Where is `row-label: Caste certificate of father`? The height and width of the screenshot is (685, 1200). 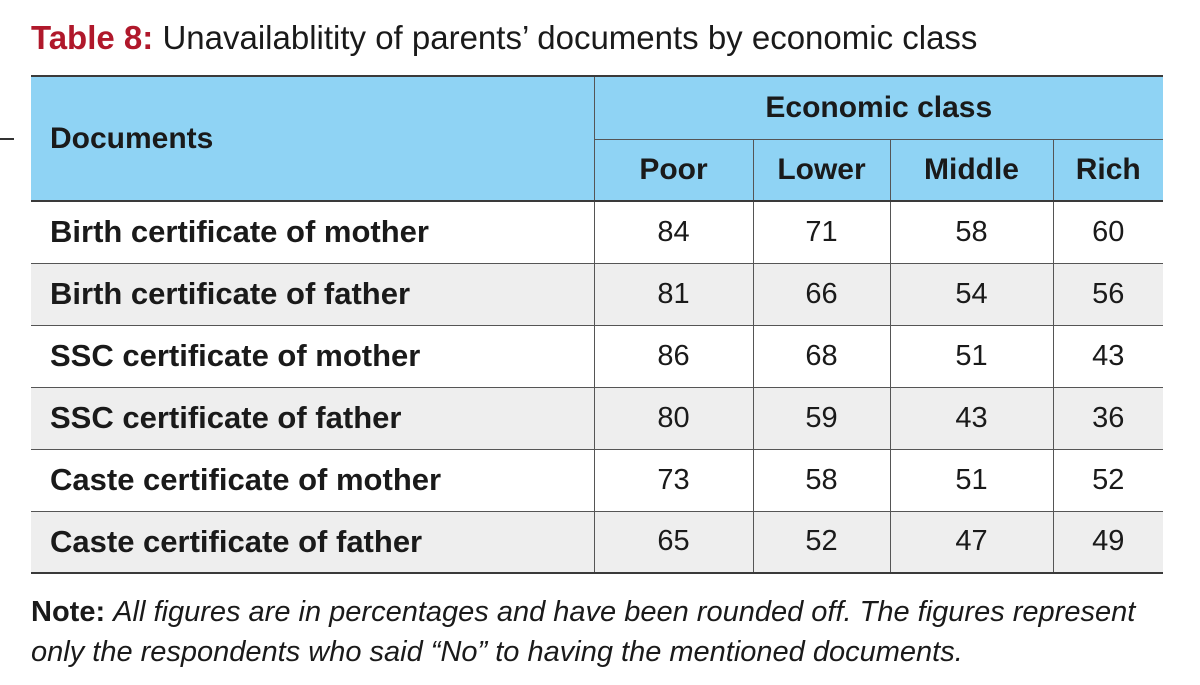
row-label: Caste certificate of father is located at coordinates (313, 542).